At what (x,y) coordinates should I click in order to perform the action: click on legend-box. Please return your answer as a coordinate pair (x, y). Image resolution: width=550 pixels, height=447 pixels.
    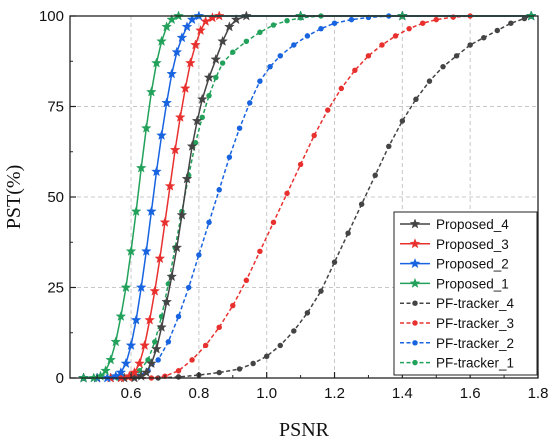
    Looking at the image, I should click on (465, 293).